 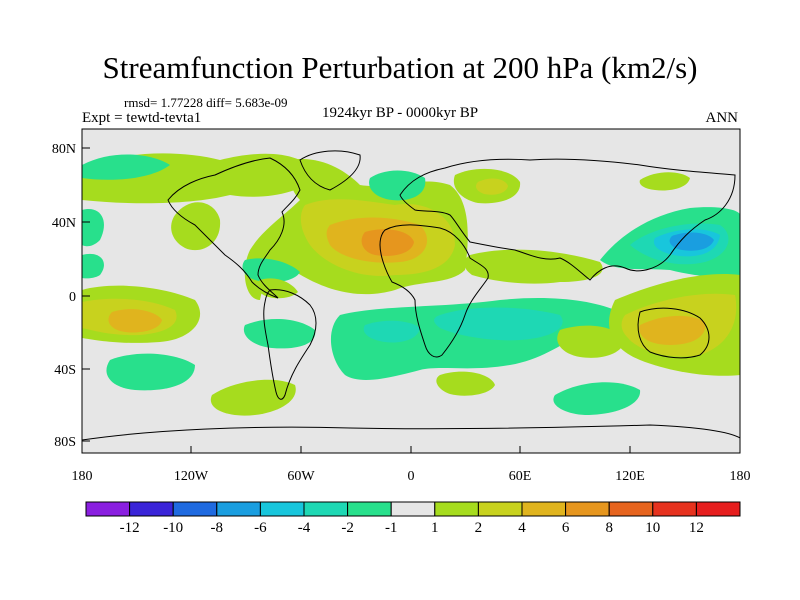 I want to click on colorbar-label: -6, so click(x=260, y=528).